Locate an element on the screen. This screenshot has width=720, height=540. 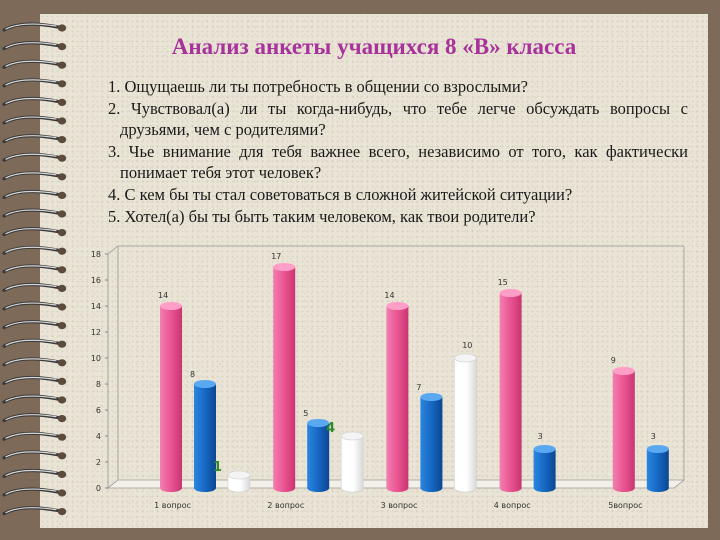
y-tick-label: 8 is located at coordinates (98, 384).